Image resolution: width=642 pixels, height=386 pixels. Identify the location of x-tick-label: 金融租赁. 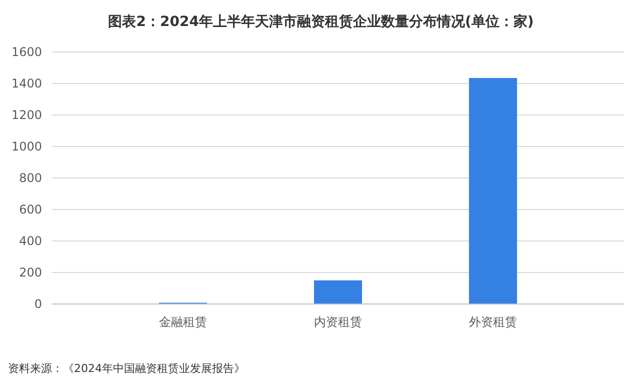
(182, 322).